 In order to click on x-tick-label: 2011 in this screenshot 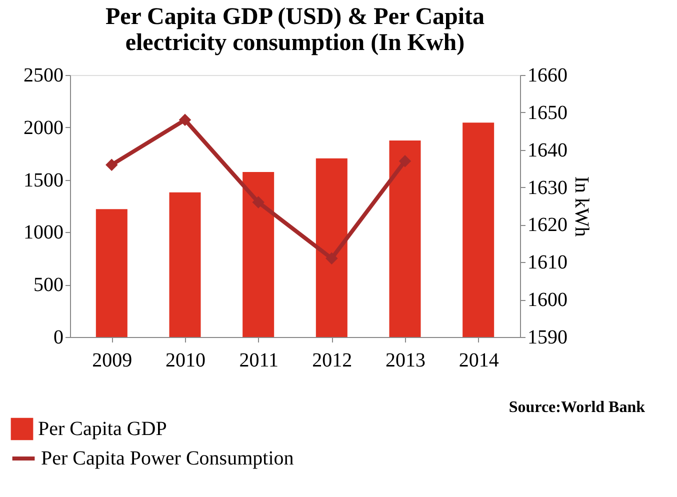, I will do `click(258, 361)`.